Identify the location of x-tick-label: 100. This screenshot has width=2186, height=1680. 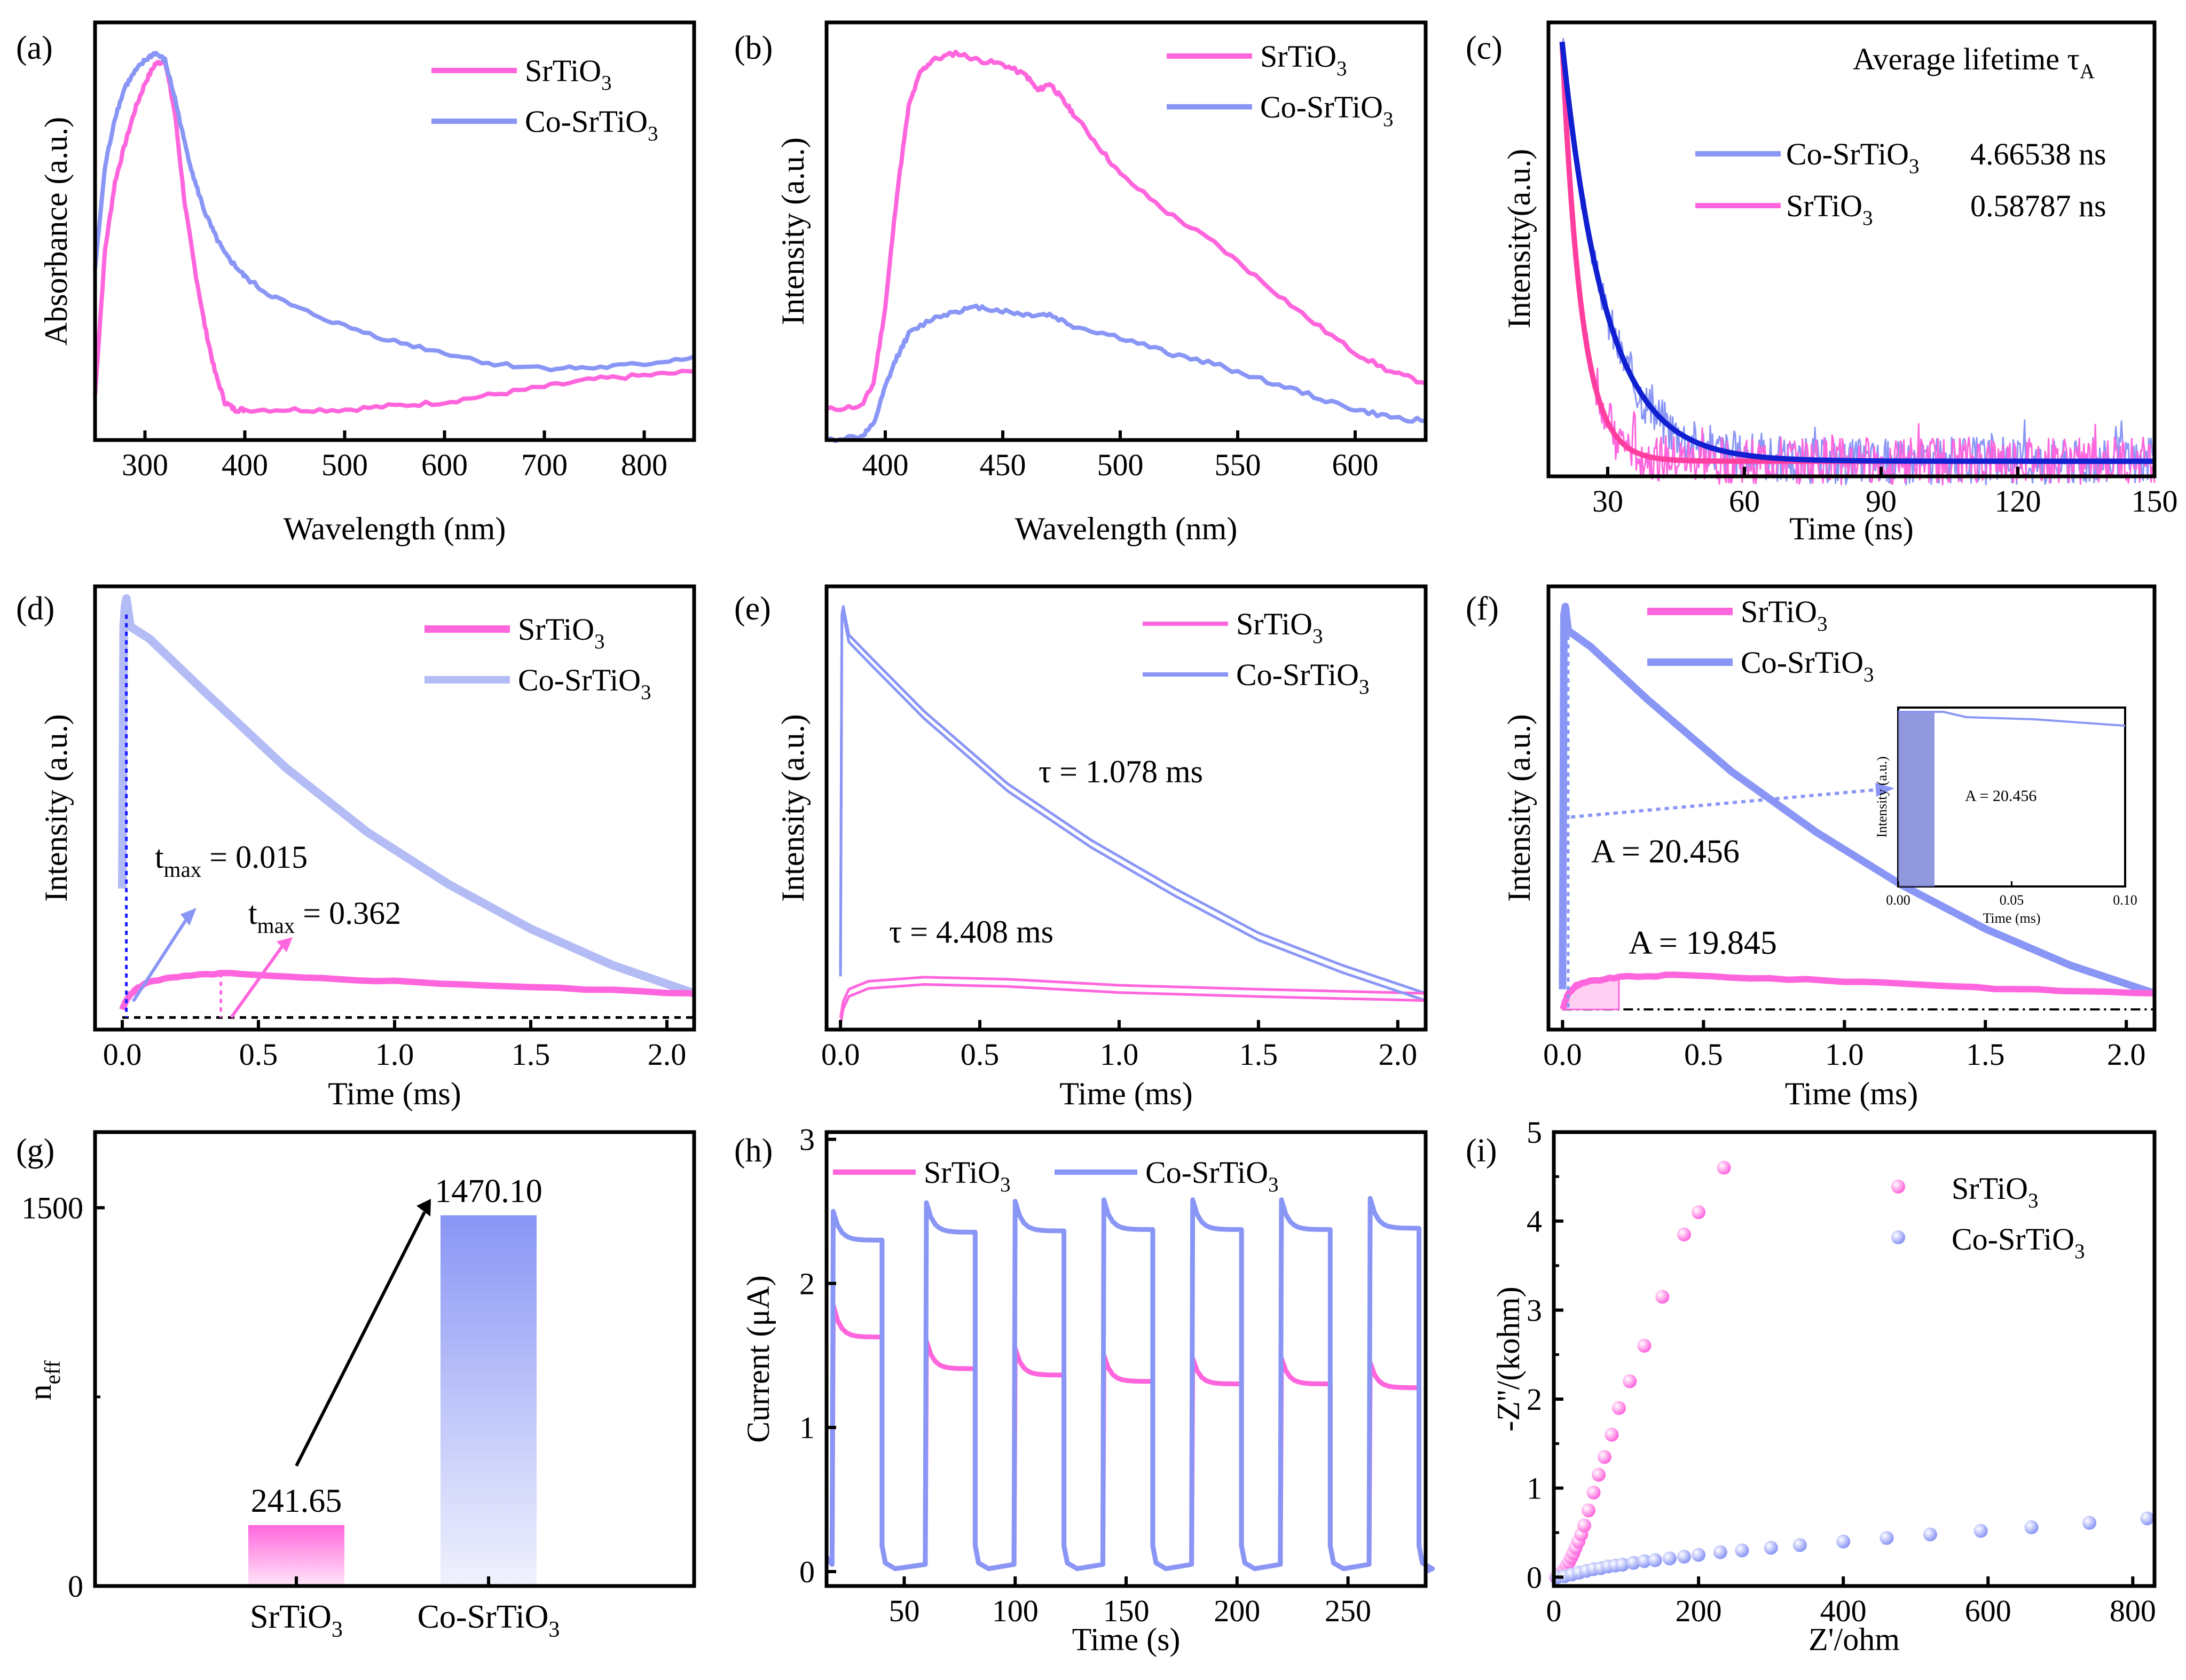
(1015, 1610).